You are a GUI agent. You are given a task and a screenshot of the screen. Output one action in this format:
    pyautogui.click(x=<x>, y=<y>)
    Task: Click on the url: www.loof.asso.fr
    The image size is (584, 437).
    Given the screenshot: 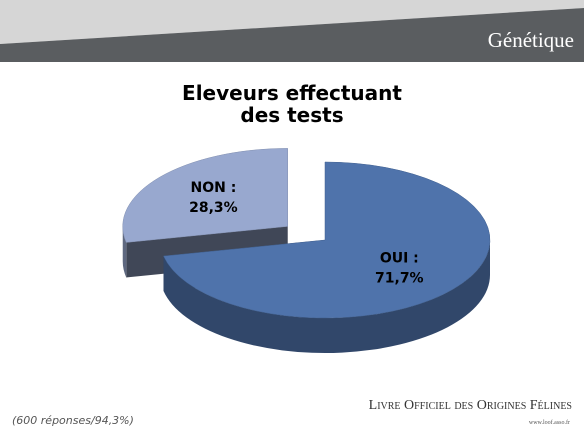 What is the action you would take?
    pyautogui.click(x=549, y=423)
    